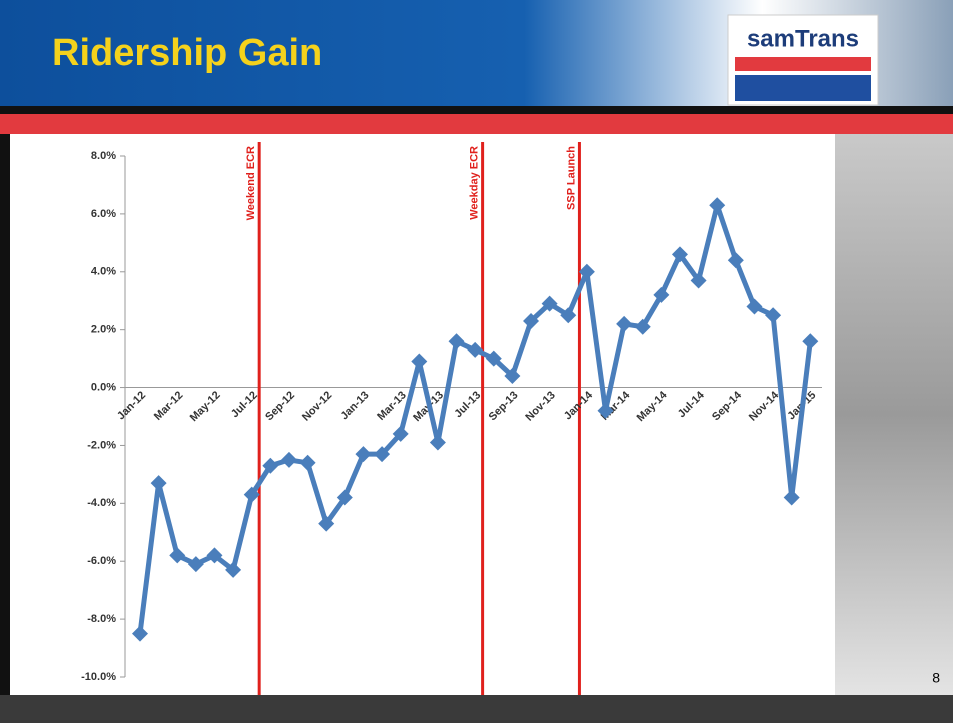 This screenshot has width=953, height=728. Describe the element at coordinates (103, 330) in the screenshot. I see `y-tick-label: 2.0%` at that location.